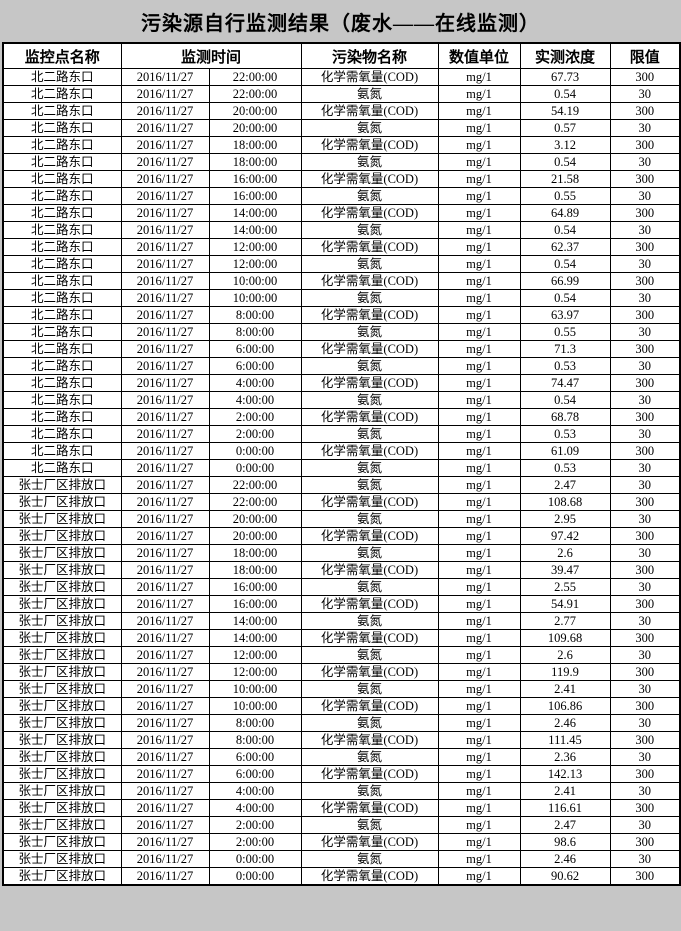 The width and height of the screenshot is (681, 931). Describe the element at coordinates (341, 791) in the screenshot. I see `table-row: 张士厂区排放口 2016/11/27 4:00:00 氨氮 mg/1 2.41 30` at that location.